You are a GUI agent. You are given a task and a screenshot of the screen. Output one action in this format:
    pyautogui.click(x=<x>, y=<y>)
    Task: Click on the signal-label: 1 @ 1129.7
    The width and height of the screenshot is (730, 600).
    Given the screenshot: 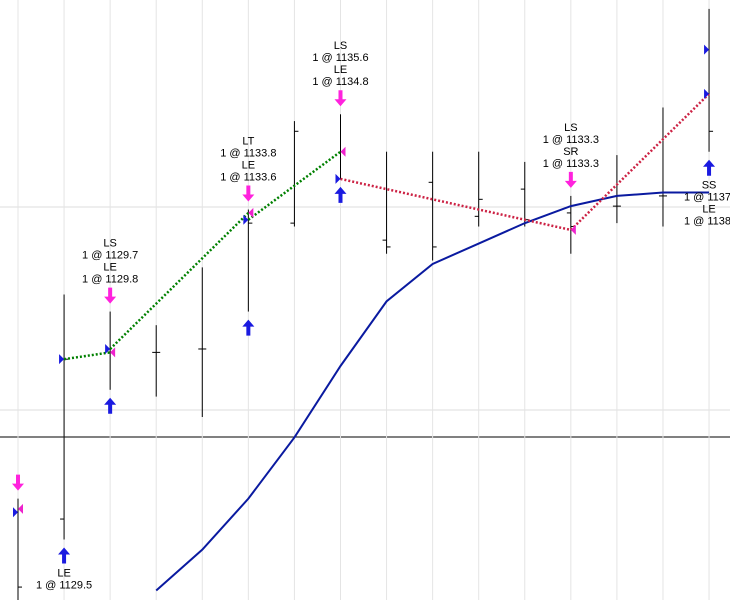 What is the action you would take?
    pyautogui.click(x=110, y=255)
    